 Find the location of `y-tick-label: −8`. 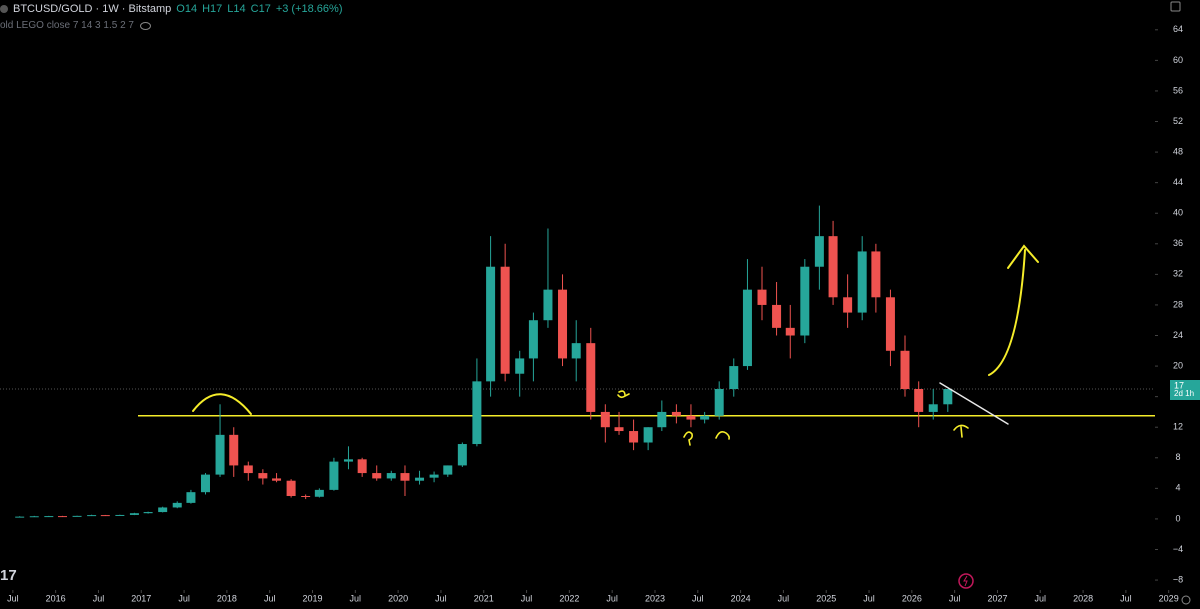

y-tick-label: −8 is located at coordinates (1178, 579).